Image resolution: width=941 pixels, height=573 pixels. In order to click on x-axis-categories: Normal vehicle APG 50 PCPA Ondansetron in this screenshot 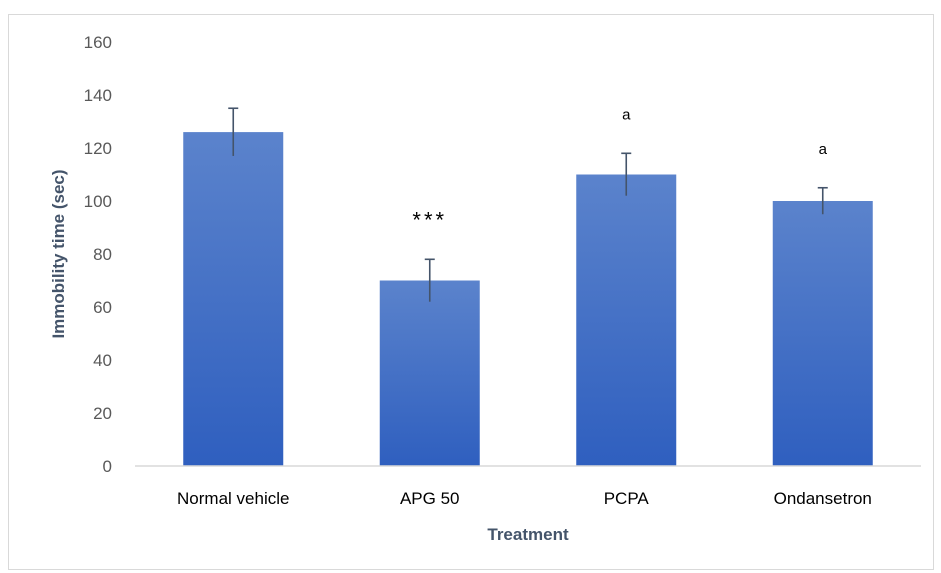, I will do `click(524, 498)`.